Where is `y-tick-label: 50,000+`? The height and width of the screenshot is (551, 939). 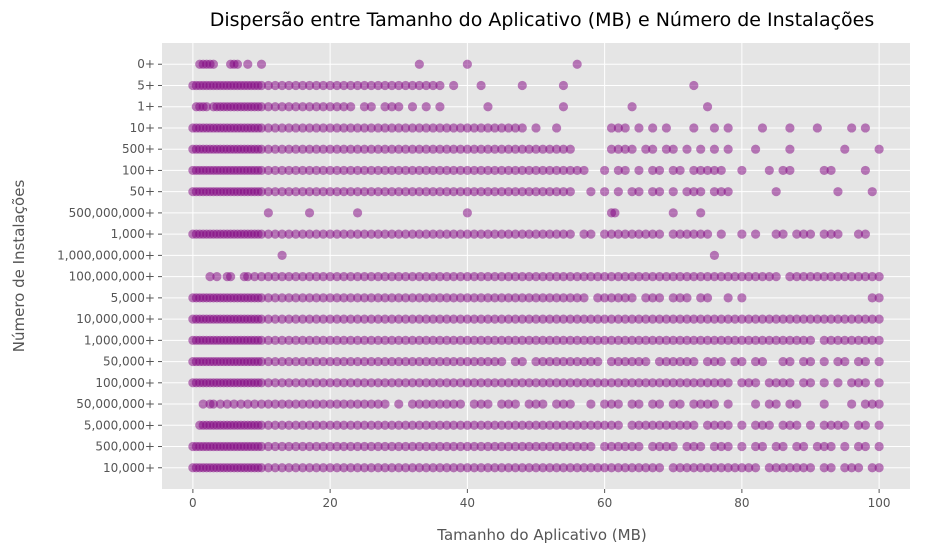 y-tick-label: 50,000+ is located at coordinates (129, 362).